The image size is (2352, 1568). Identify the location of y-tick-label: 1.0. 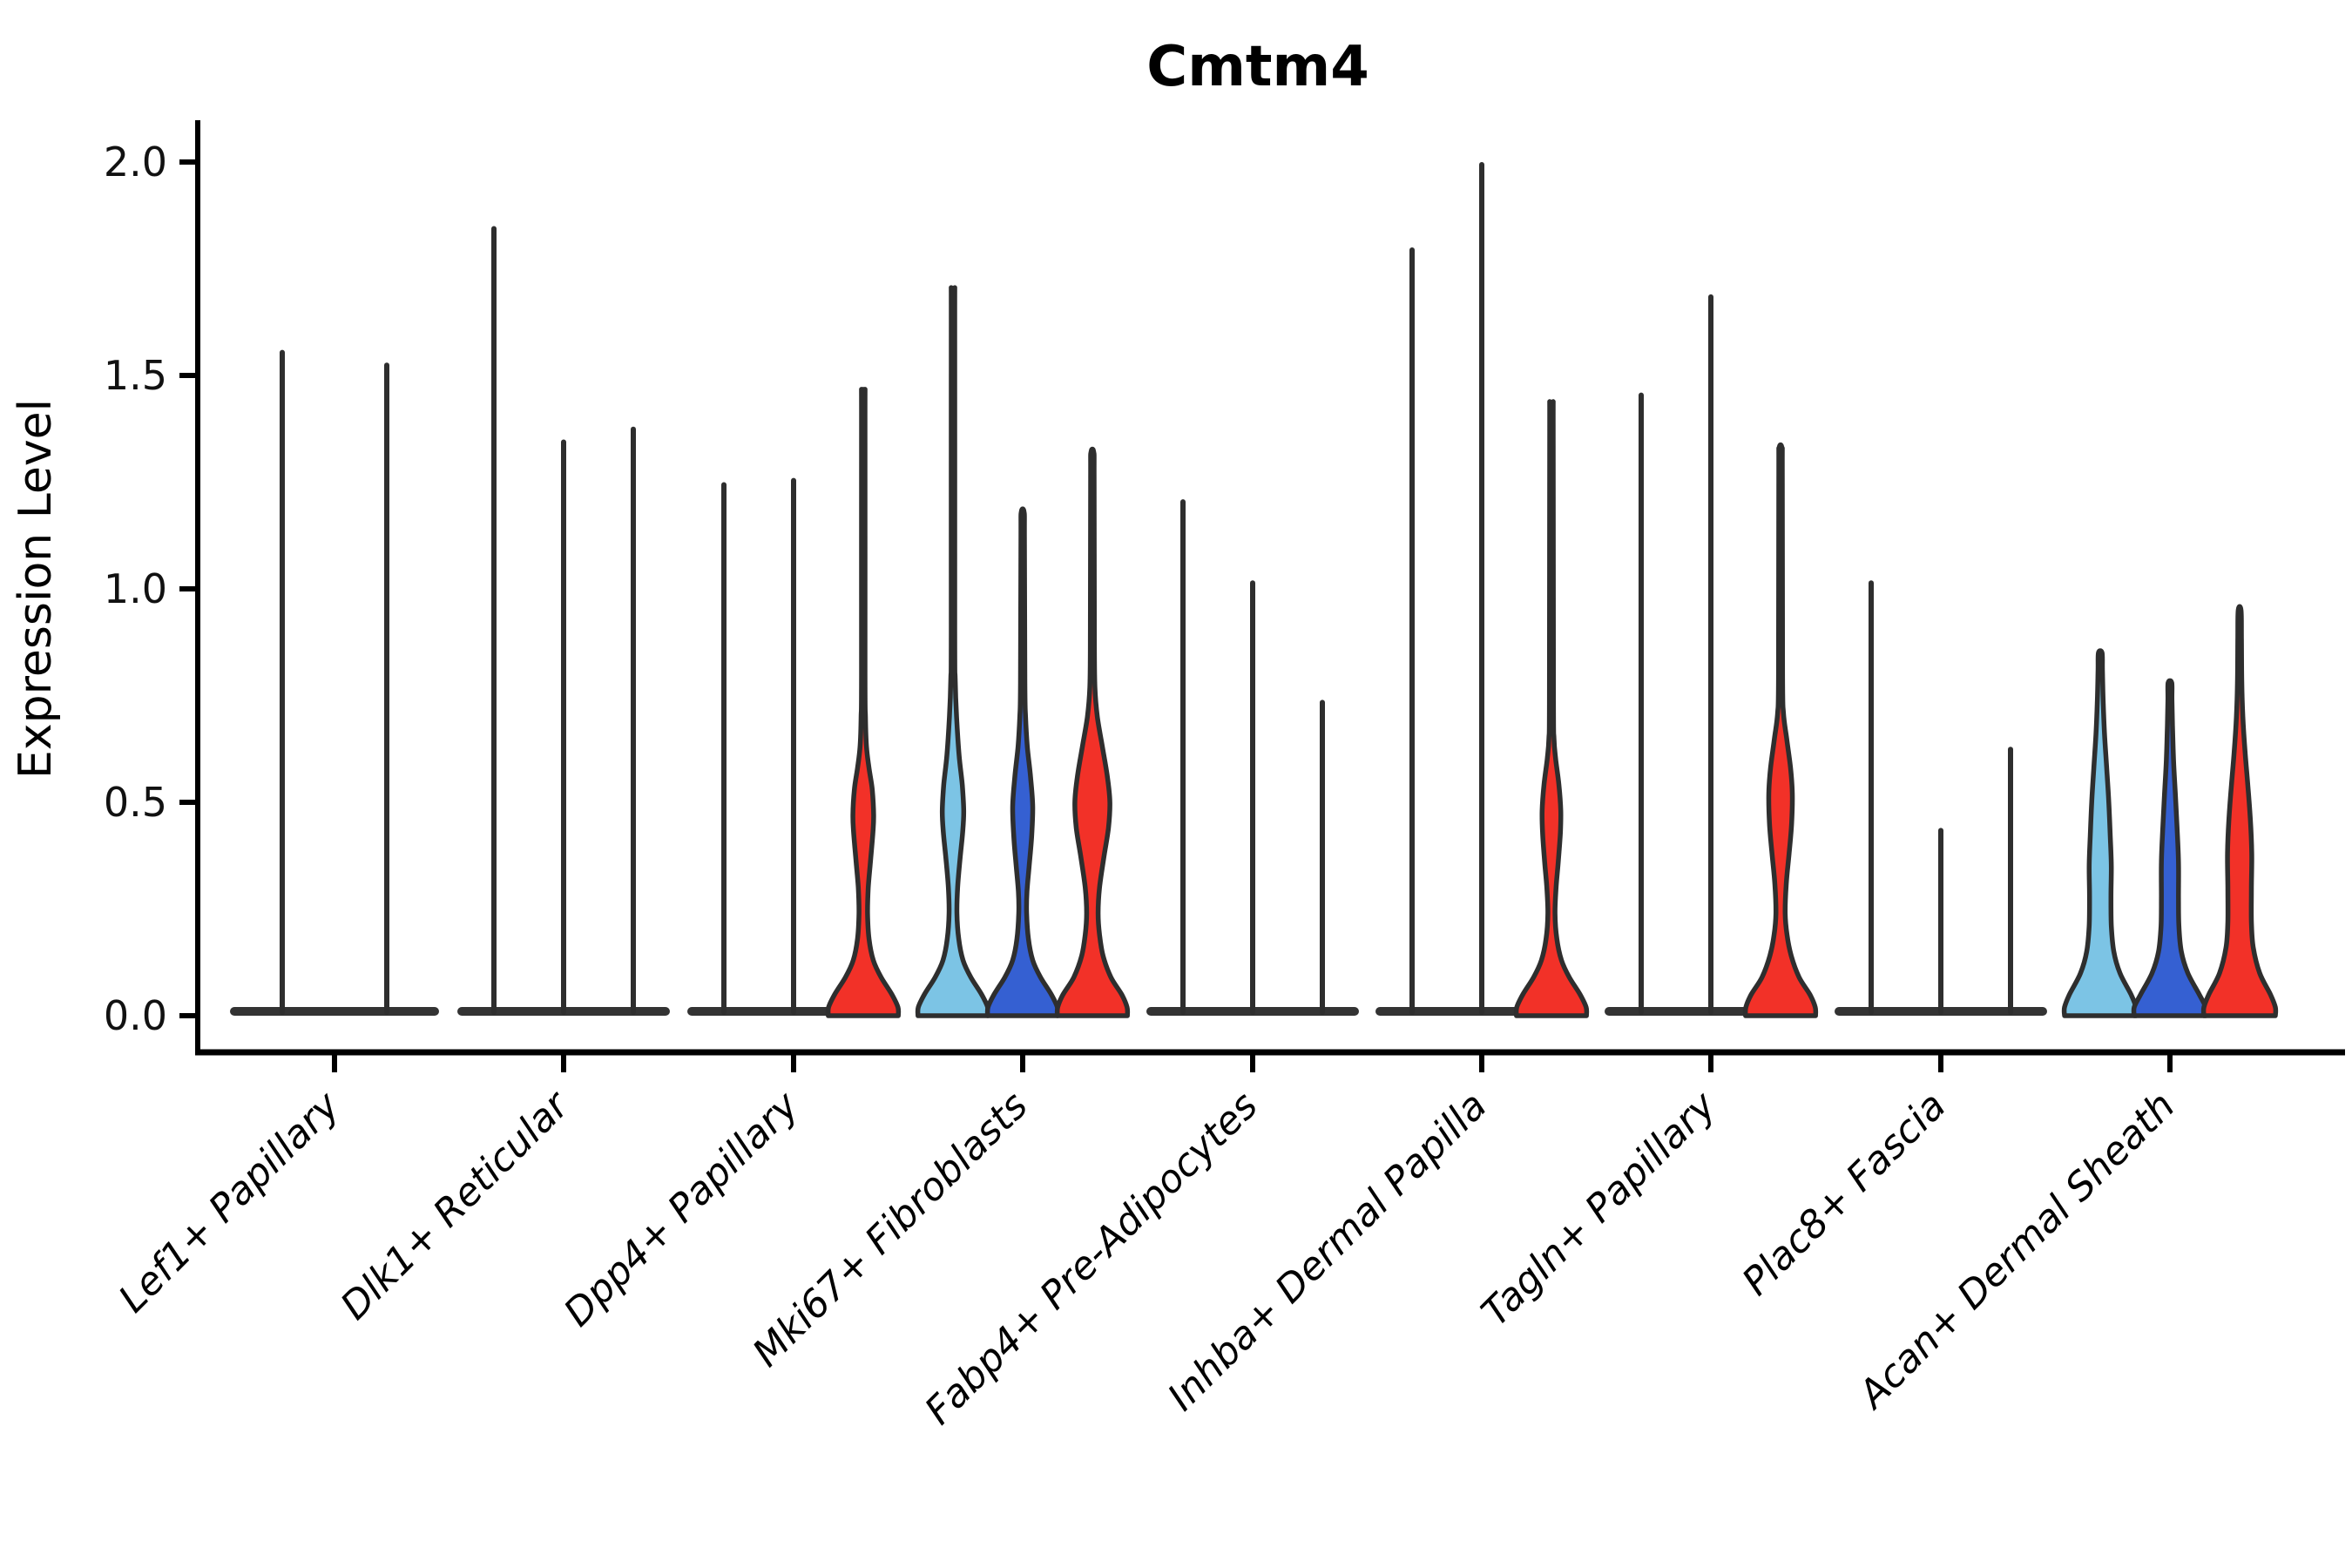
(135, 588).